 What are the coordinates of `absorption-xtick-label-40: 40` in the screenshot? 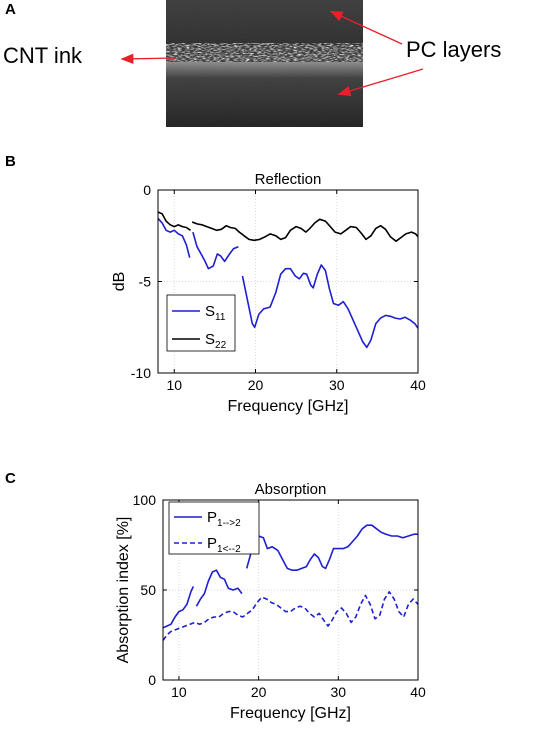 It's located at (418, 692).